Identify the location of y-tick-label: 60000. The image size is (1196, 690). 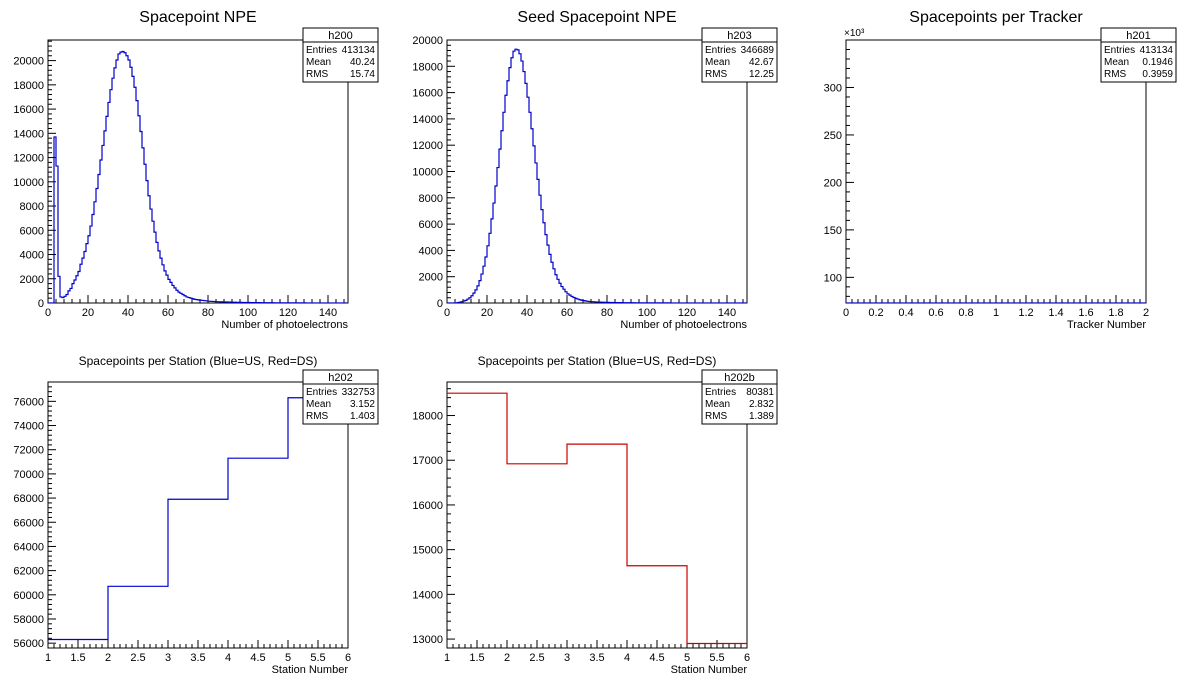
(28, 596).